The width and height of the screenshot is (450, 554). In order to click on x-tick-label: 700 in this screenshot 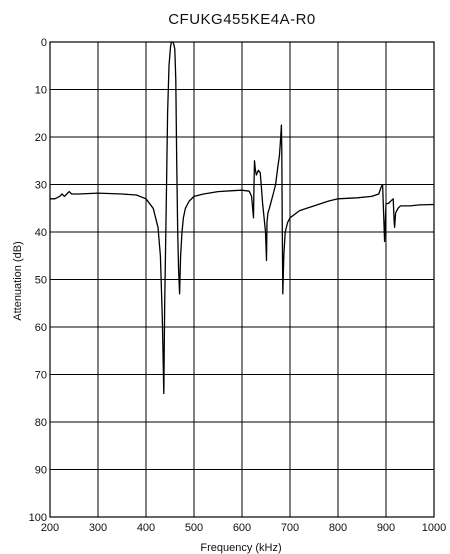, I will do `click(290, 528)`.